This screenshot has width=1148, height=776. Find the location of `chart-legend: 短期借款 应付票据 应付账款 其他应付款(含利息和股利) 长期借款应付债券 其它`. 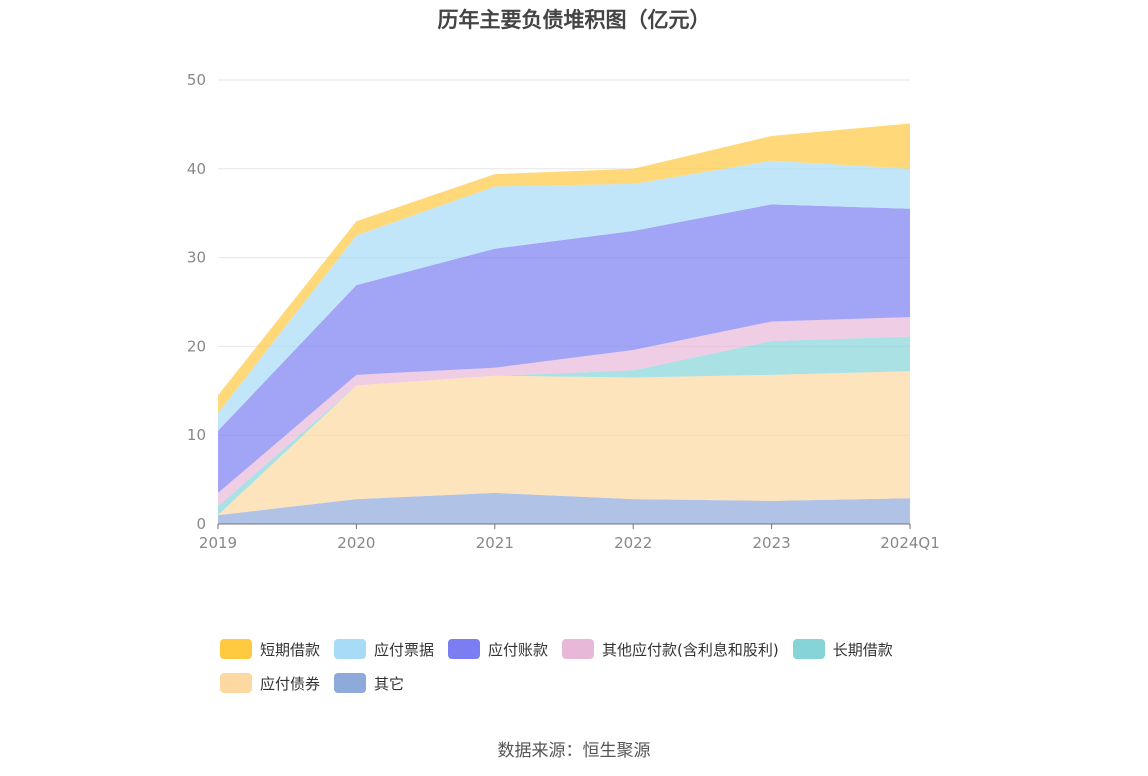

chart-legend: 短期借款 应付票据 应付账款 其他应付款(含利息和股利) 长期借款应付债券 其它 is located at coordinates (600, 666).